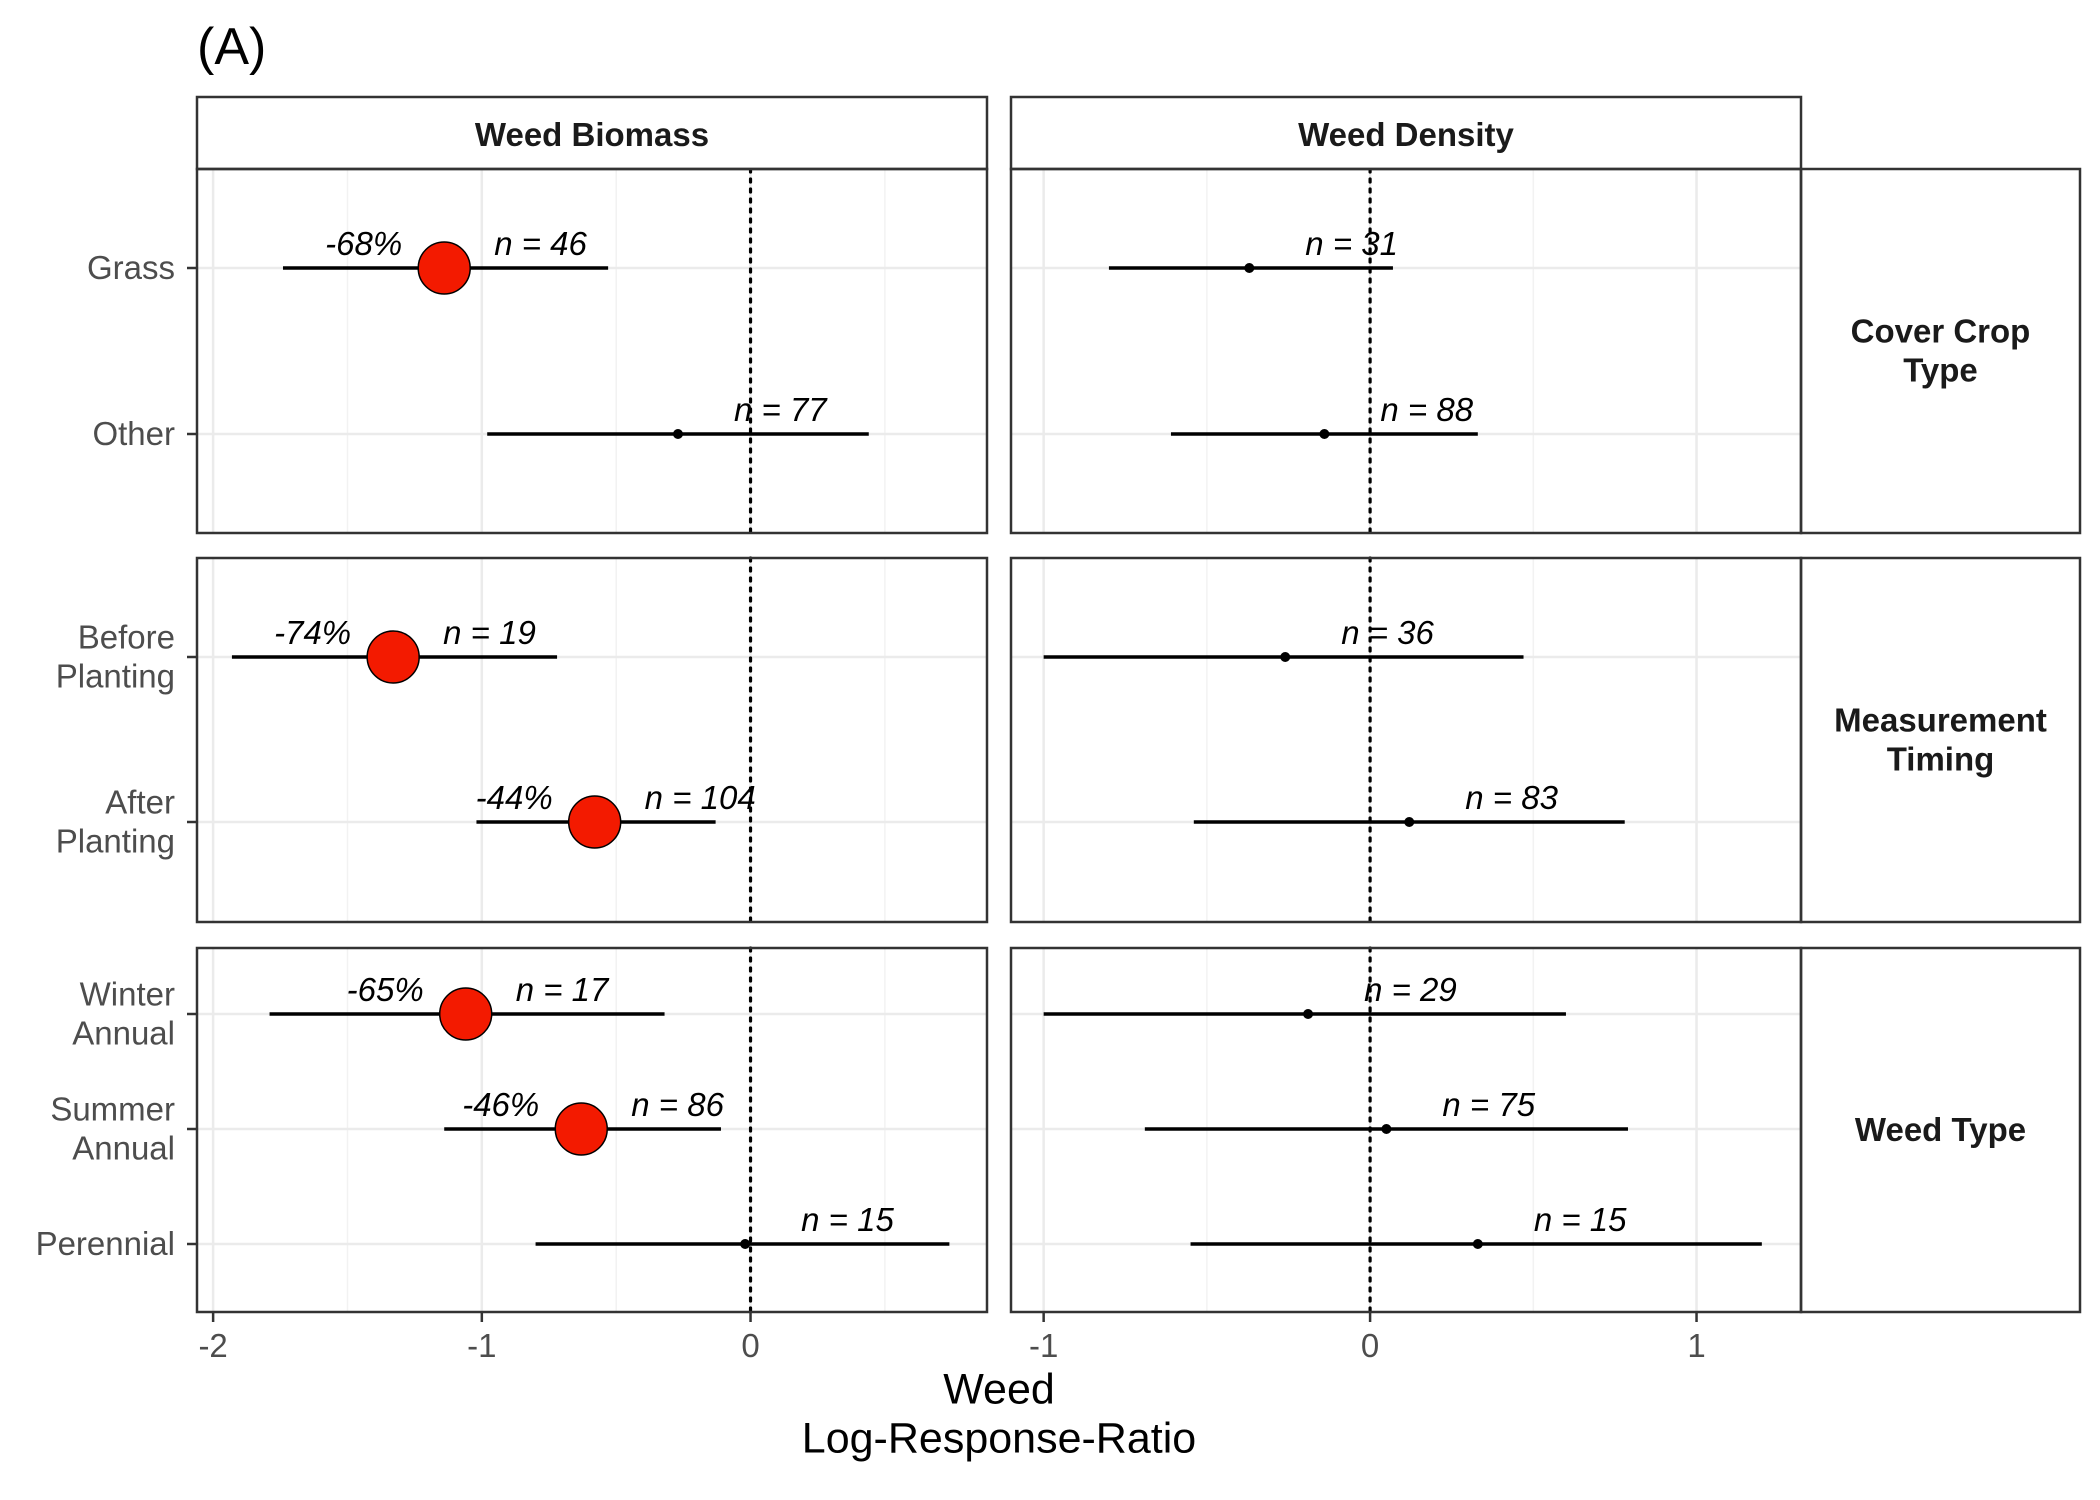 The image size is (2100, 1500). I want to click on row-strip-label: Cover Crop Type, so click(1941, 351).